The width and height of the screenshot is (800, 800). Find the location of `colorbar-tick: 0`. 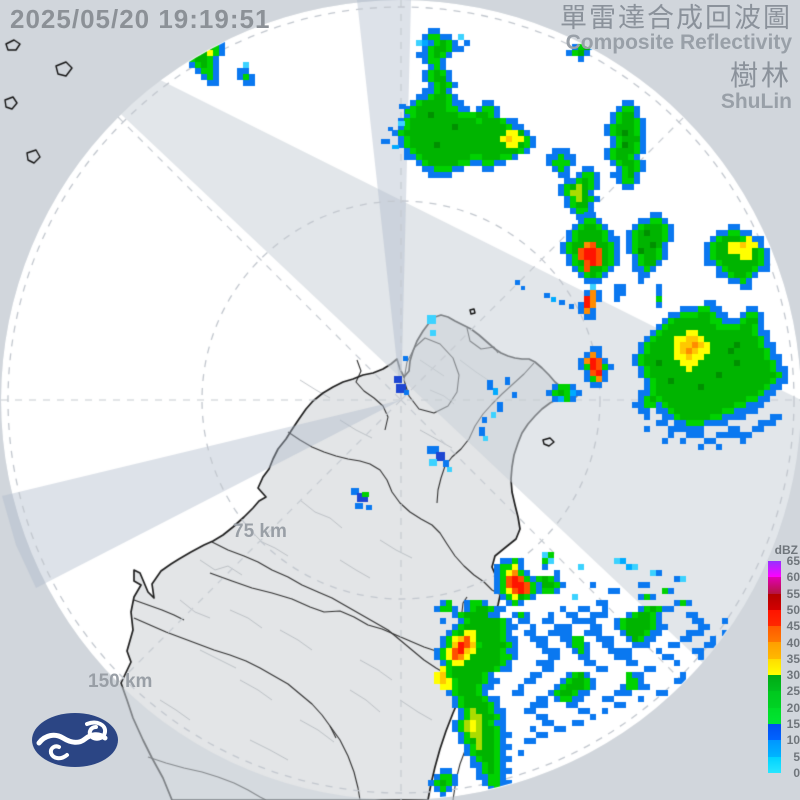

colorbar-tick: 0 is located at coordinates (796, 773).